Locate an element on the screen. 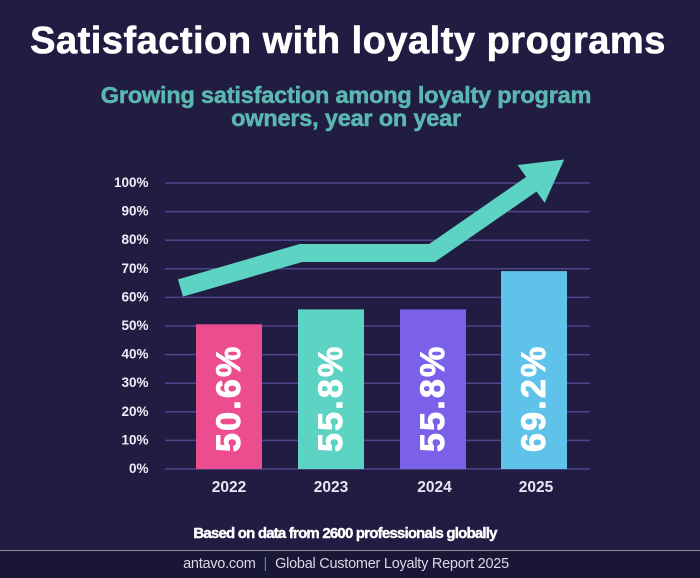  svg-text: 2022 is located at coordinates (229, 487).